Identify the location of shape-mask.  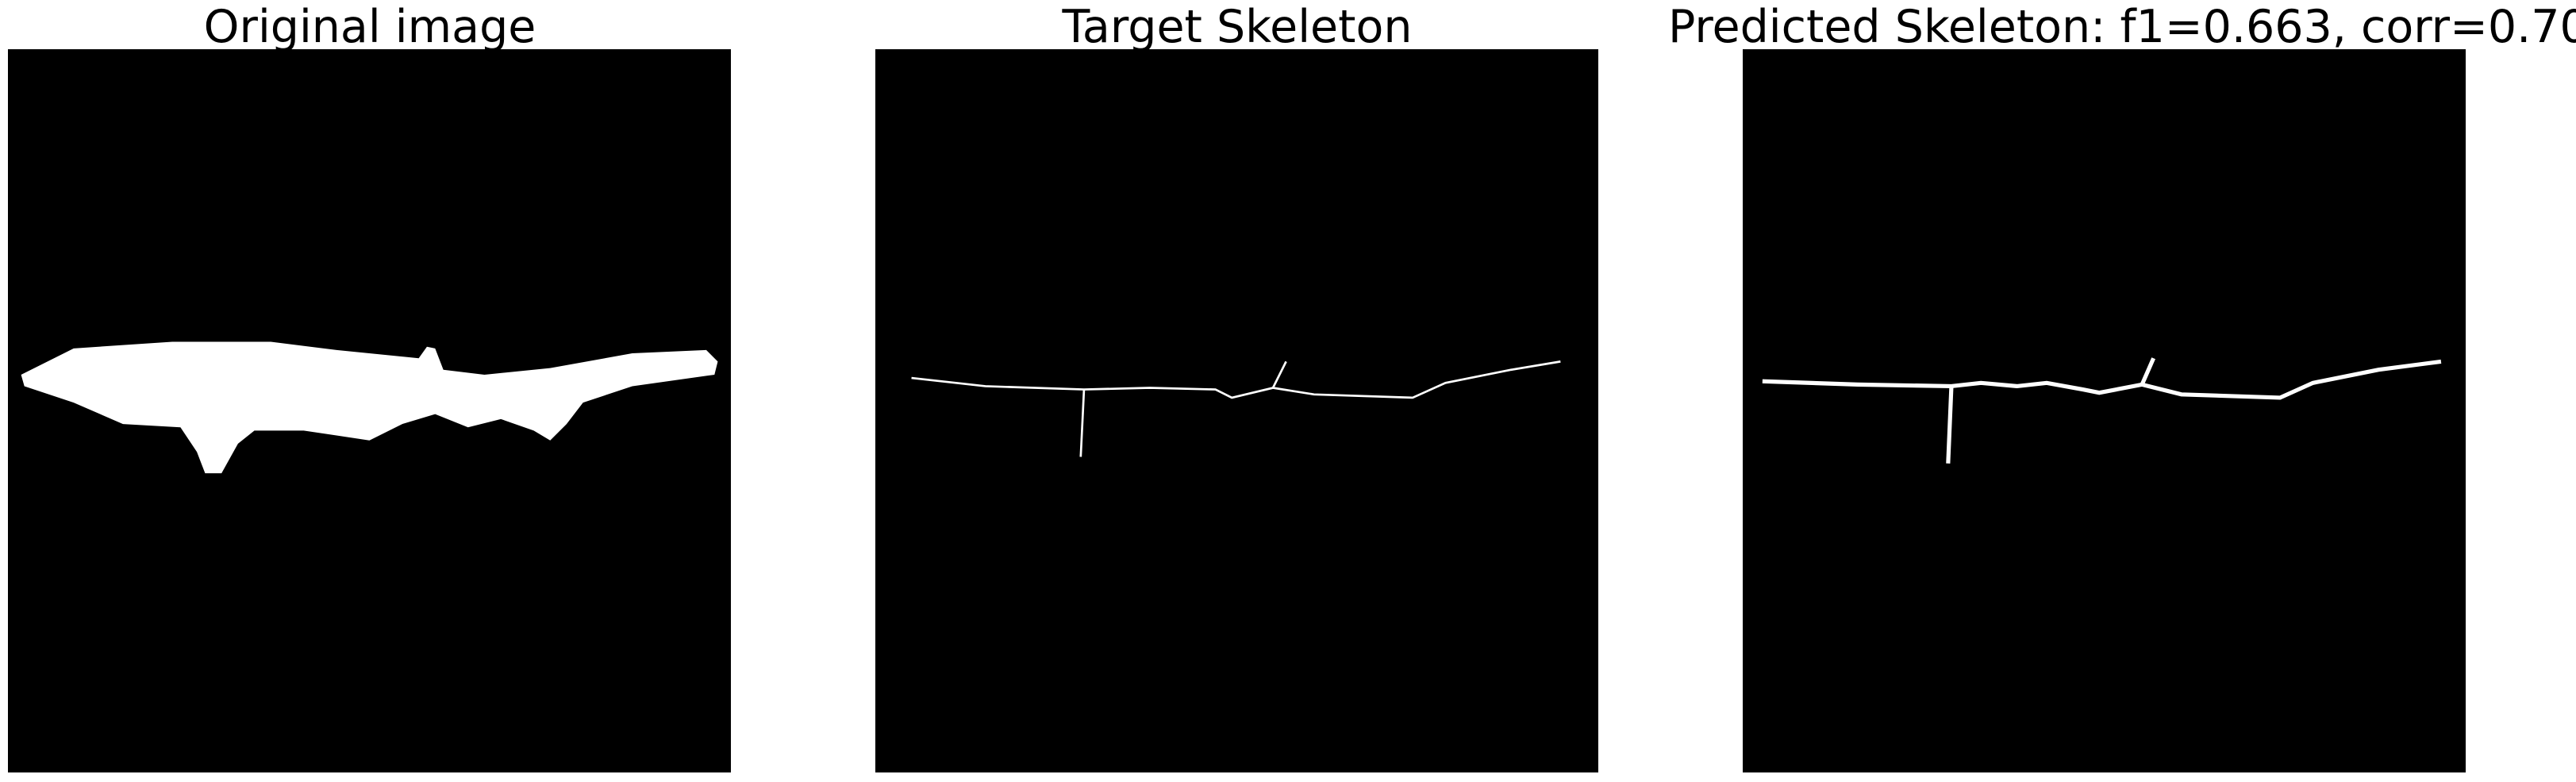
(369, 408).